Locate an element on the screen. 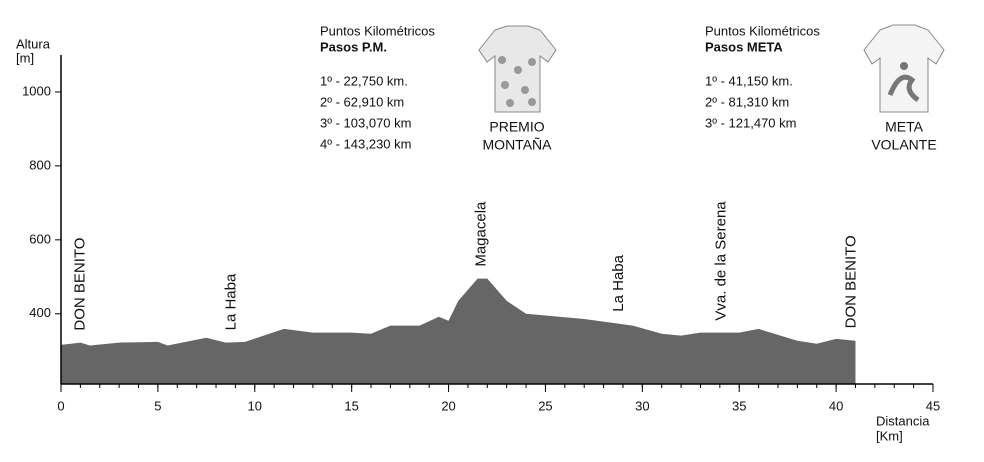 The height and width of the screenshot is (462, 984). x-axis-label: [Km] is located at coordinates (889, 435).